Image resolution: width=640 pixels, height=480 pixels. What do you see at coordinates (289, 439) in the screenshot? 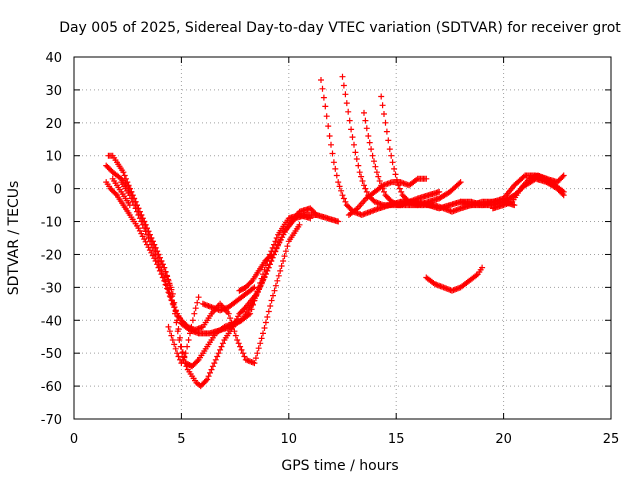
I see `x-tick-label: 10` at bounding box center [289, 439].